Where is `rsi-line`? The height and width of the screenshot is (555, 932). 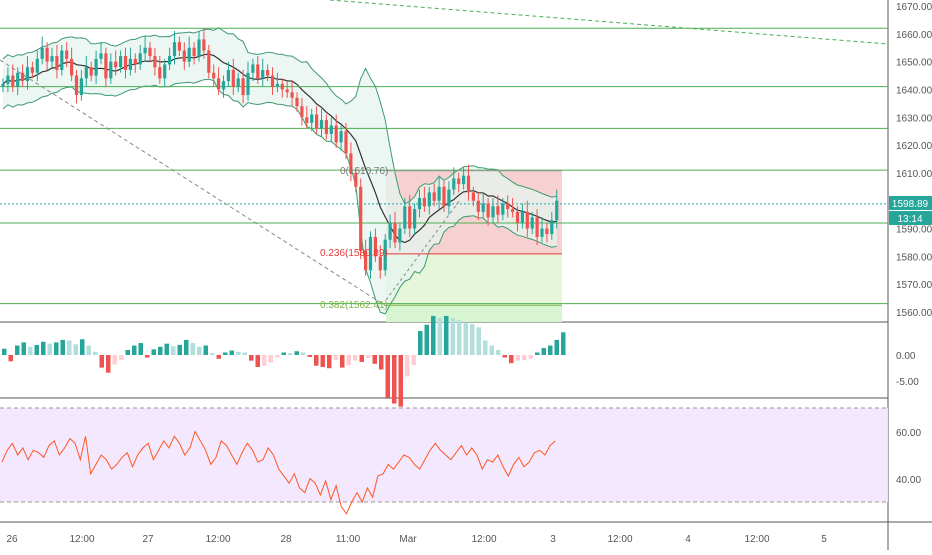 rsi-line is located at coordinates (278, 472).